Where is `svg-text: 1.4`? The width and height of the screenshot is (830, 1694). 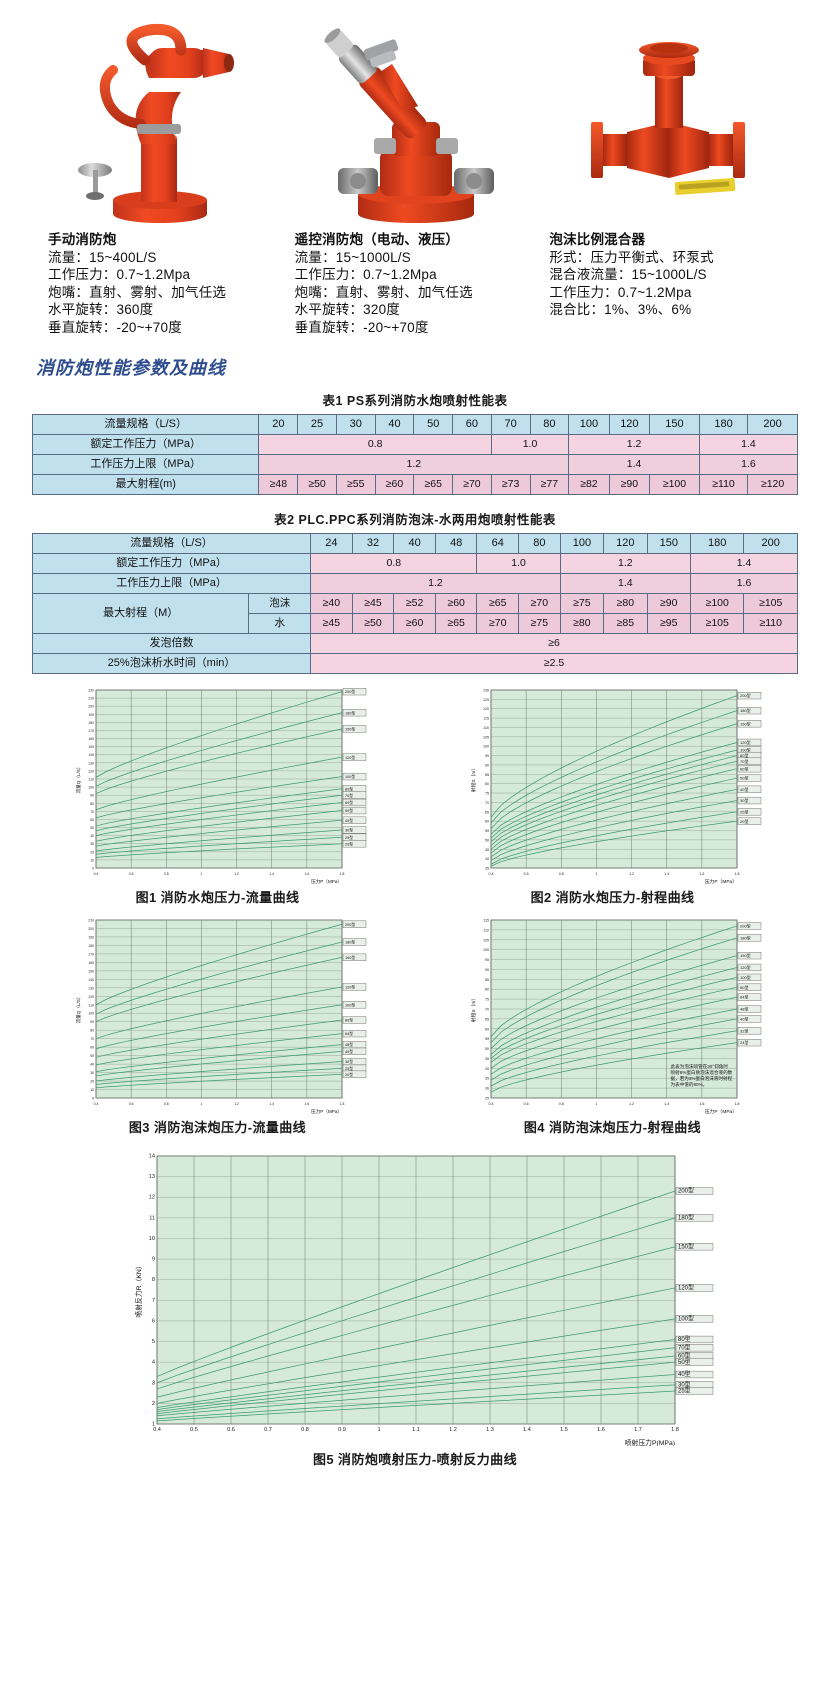
svg-text: 1.4 is located at coordinates (271, 874).